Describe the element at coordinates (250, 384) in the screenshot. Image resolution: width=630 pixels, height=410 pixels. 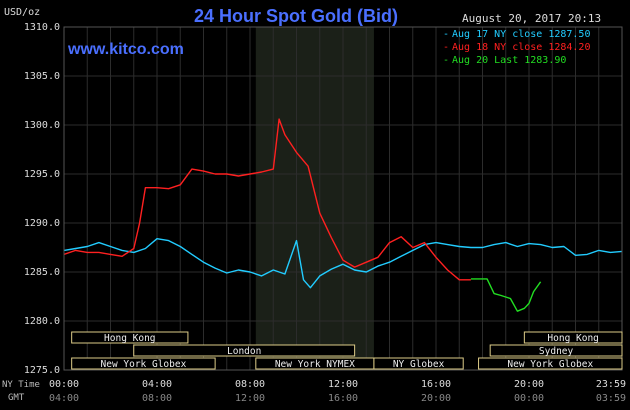
I see `x-tick-ny: 08:00` at that location.